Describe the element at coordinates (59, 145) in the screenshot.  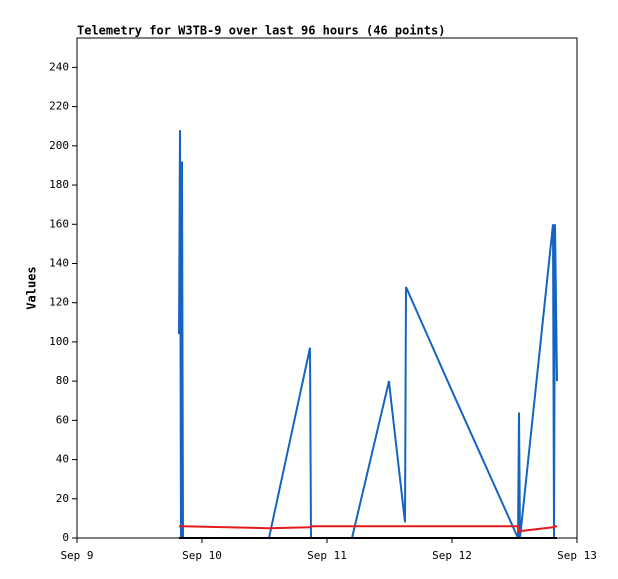
I see `y-tick-label: 200` at that location.